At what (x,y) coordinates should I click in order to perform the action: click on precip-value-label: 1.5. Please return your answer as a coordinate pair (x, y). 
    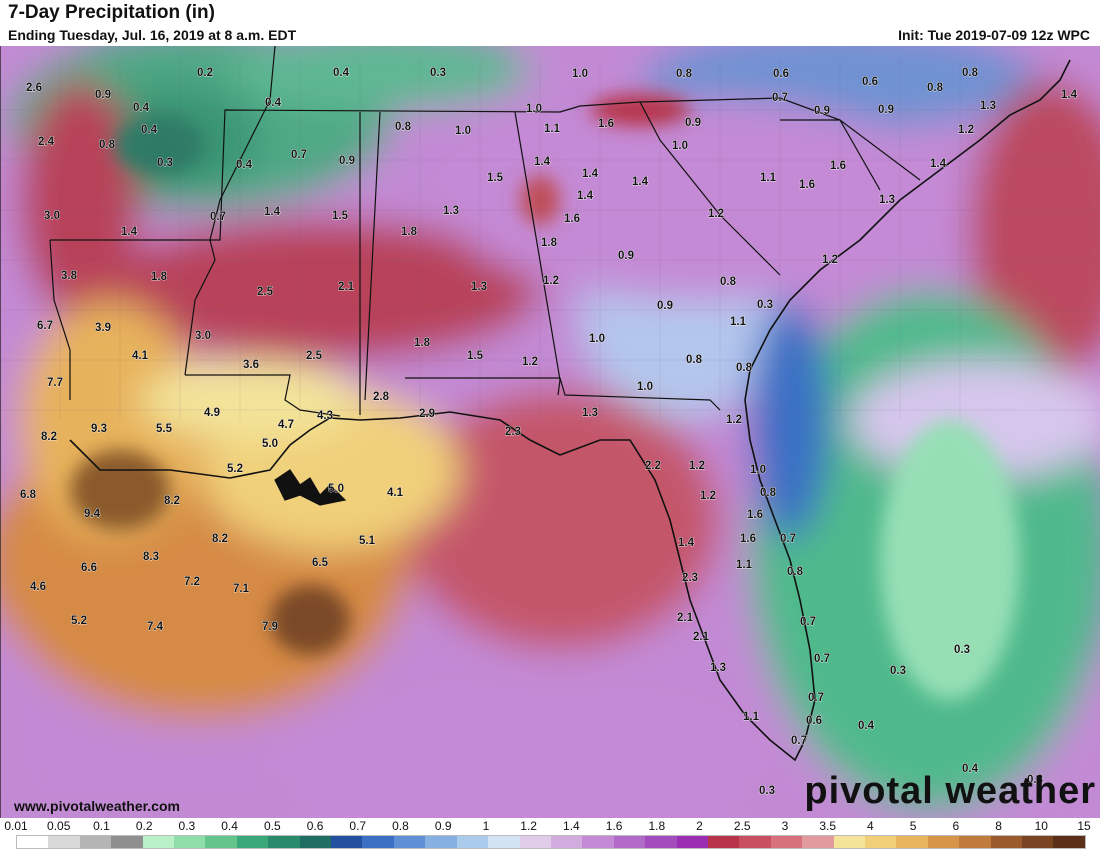
    Looking at the image, I should click on (340, 216).